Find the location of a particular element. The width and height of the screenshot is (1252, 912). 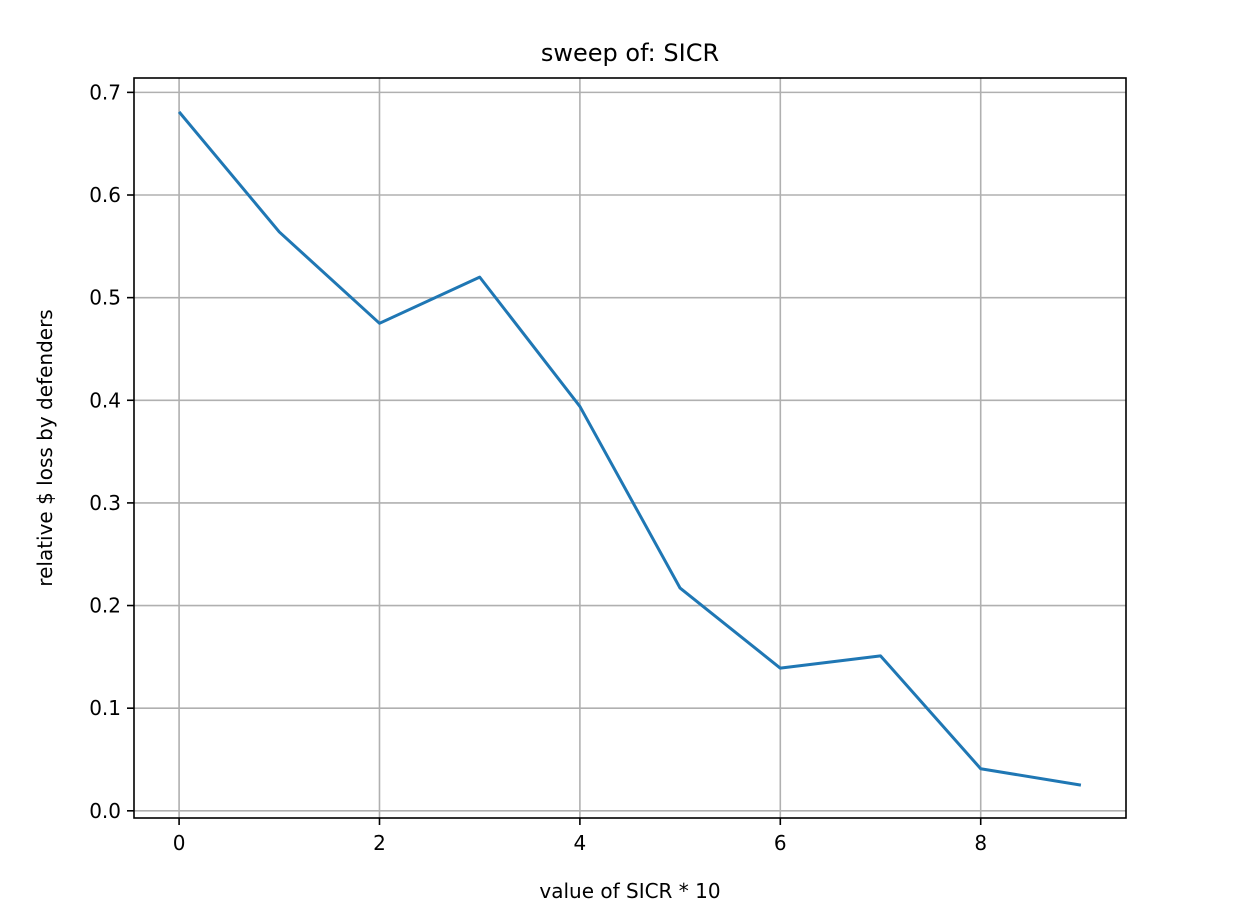

y-tick-label: 0.3 is located at coordinates (105, 503).